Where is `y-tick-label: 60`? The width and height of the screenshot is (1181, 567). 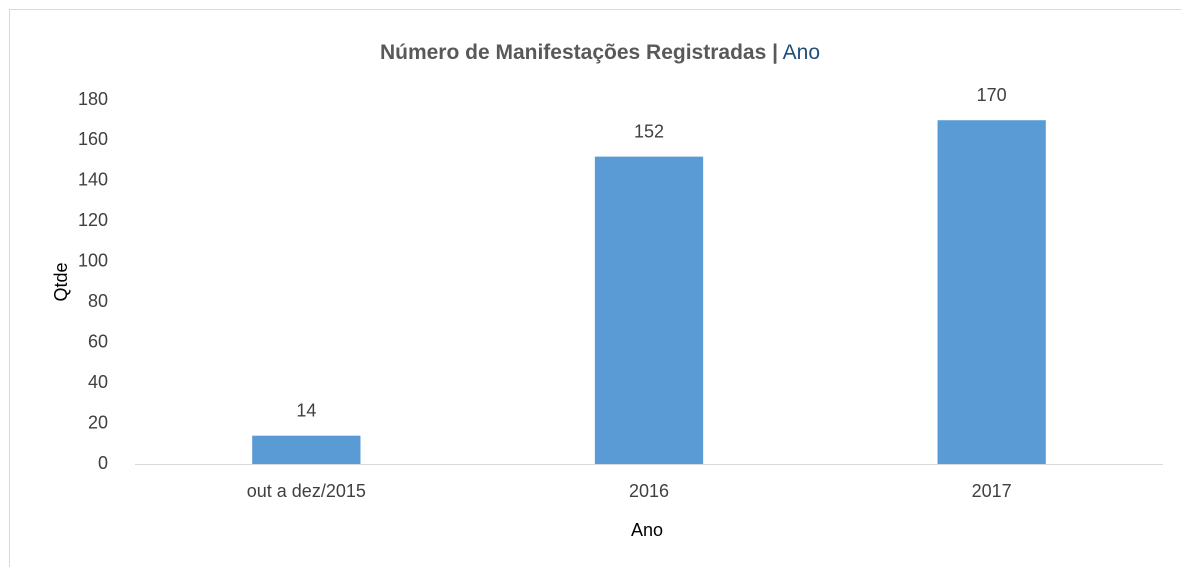
y-tick-label: 60 is located at coordinates (98, 341).